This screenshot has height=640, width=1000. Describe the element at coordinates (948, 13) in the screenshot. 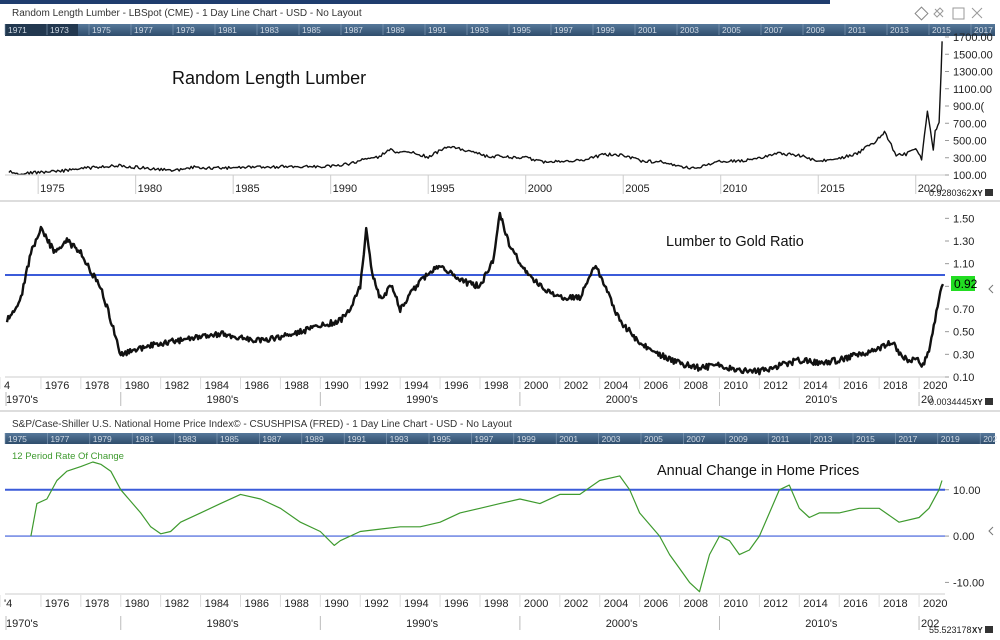

I see `panel-controls` at that location.